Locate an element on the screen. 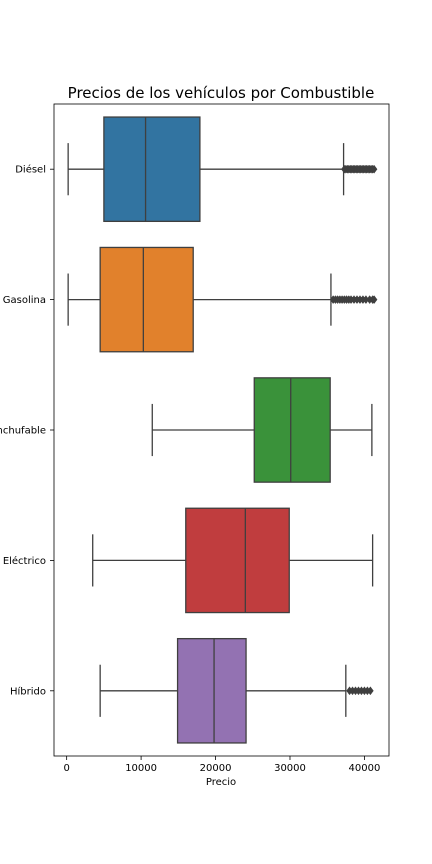 The width and height of the screenshot is (432, 864). y-tick-label: nchufable is located at coordinates (23, 431).